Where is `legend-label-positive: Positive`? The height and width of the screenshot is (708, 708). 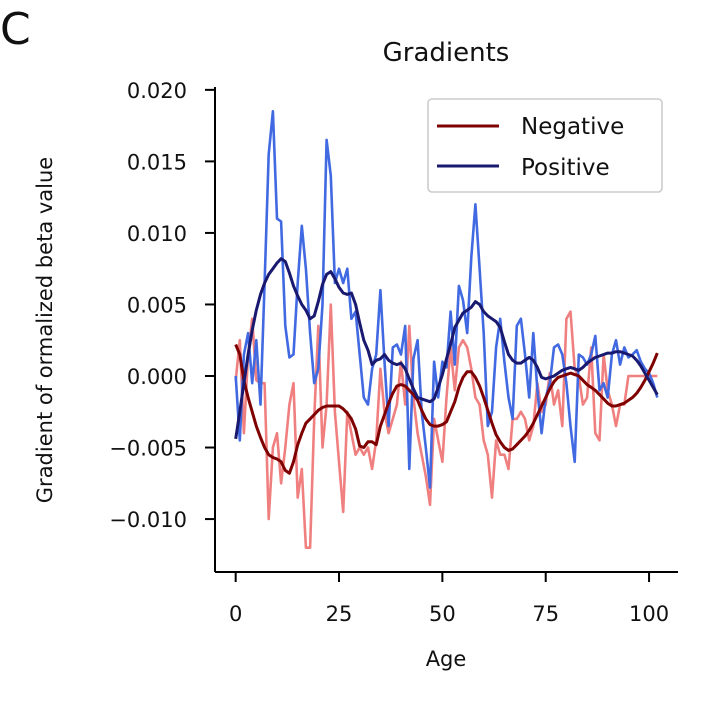 legend-label-positive: Positive is located at coordinates (565, 168).